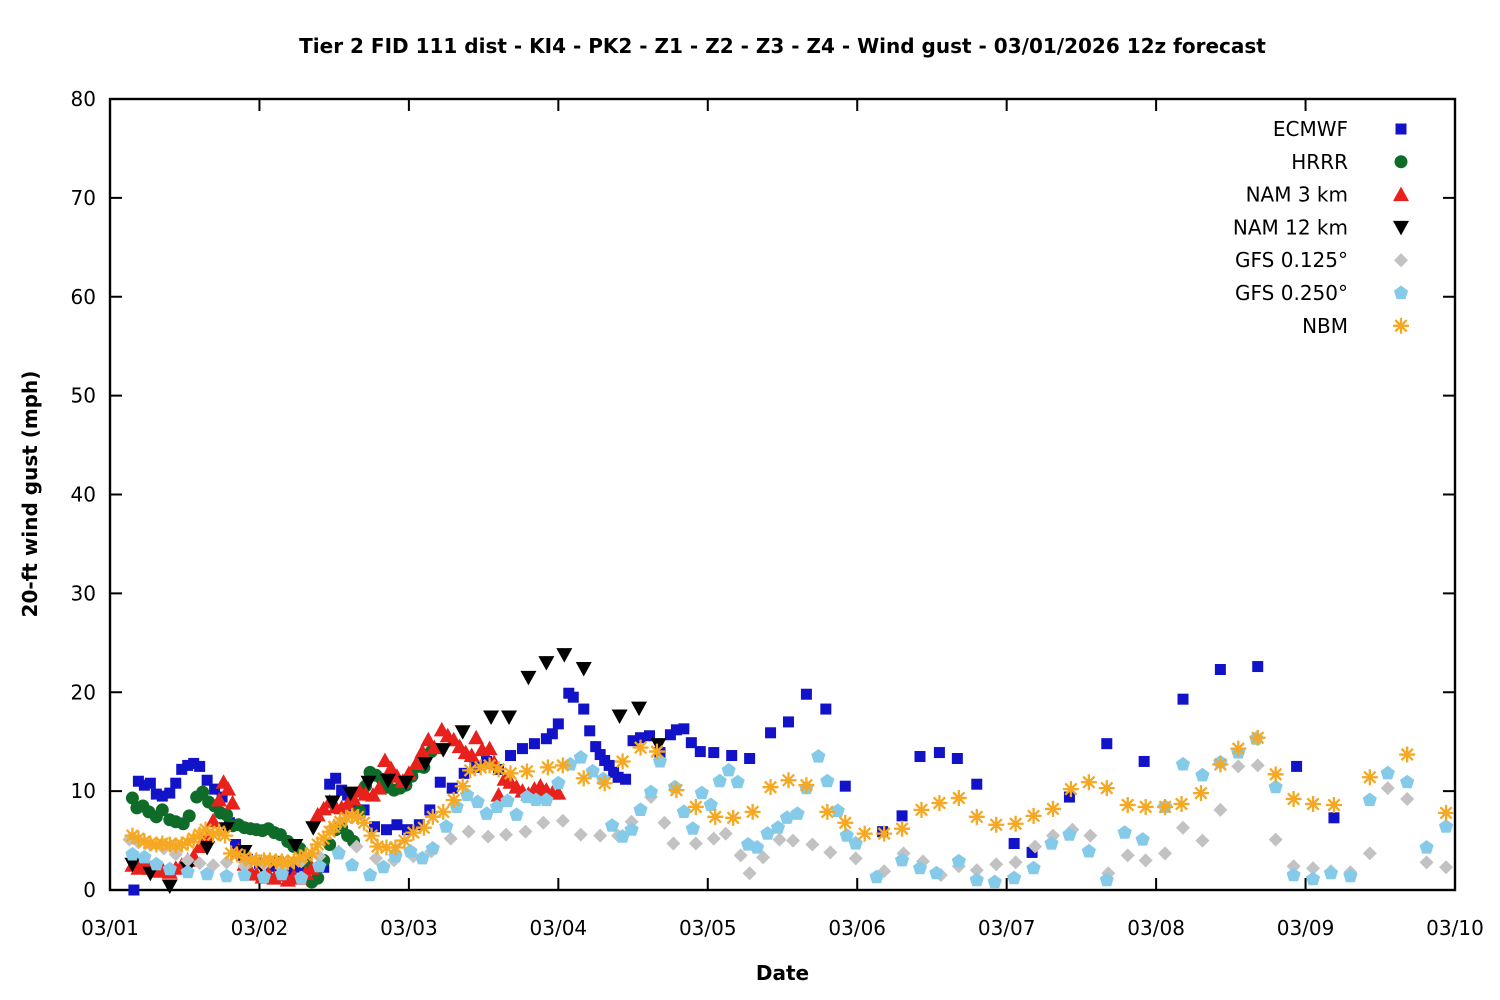 The width and height of the screenshot is (1500, 1000). Describe the element at coordinates (1355, 326) in the screenshot. I see `legend-item-nbm: NBM` at that location.